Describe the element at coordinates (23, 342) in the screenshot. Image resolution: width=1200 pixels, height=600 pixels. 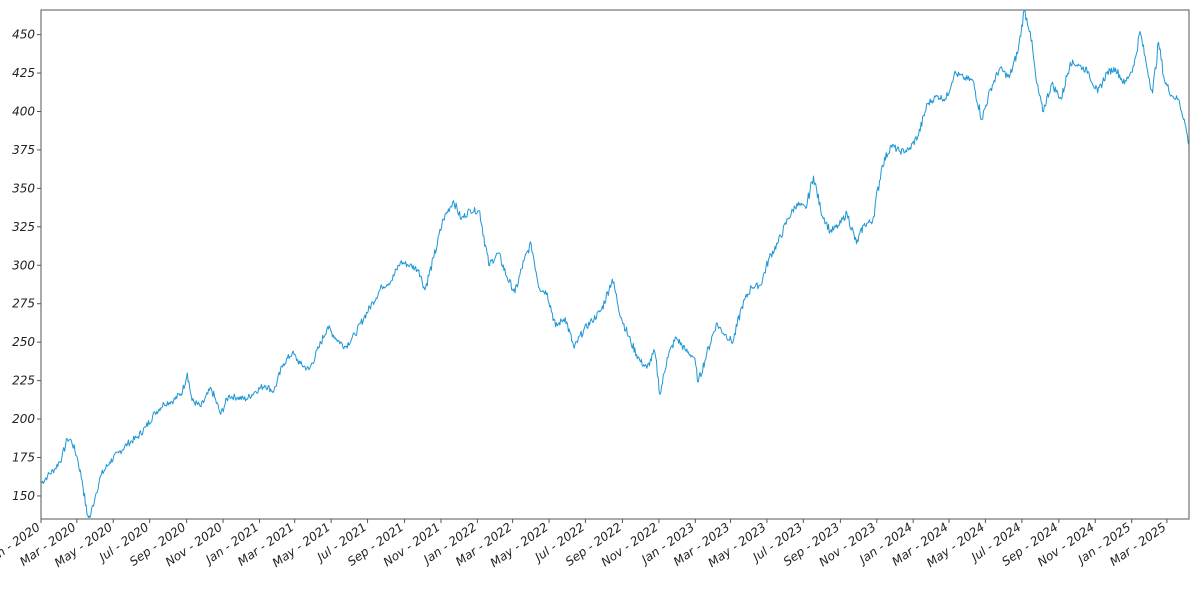
I see `y-tick-label: 250` at that location.